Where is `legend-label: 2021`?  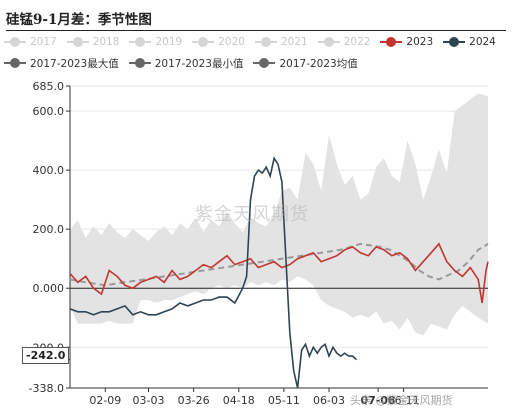
legend-label: 2021 is located at coordinates (294, 42).